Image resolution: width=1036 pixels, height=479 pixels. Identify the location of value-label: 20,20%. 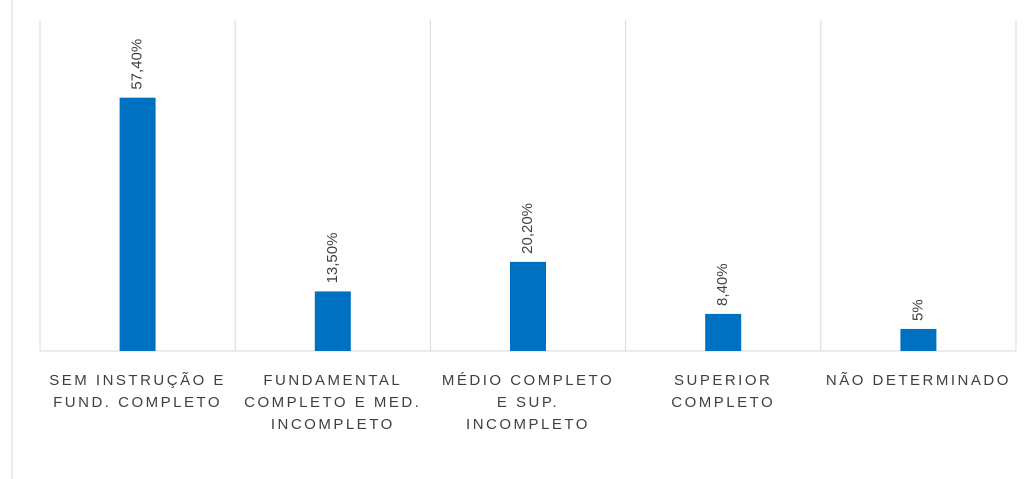
(527, 228).